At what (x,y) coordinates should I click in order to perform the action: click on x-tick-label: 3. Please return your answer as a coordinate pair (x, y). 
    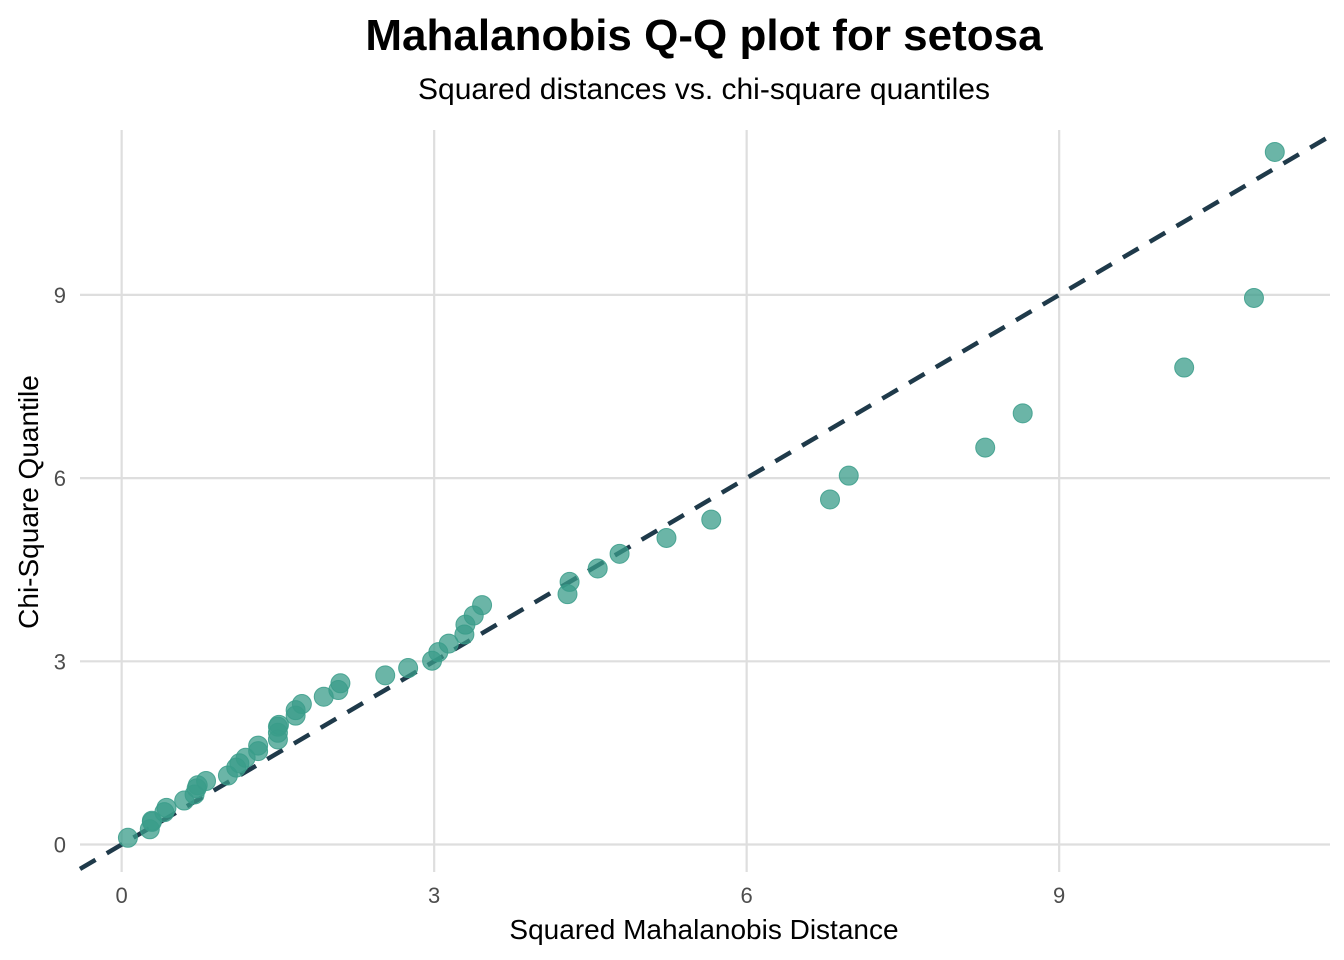
    Looking at the image, I should click on (434, 895).